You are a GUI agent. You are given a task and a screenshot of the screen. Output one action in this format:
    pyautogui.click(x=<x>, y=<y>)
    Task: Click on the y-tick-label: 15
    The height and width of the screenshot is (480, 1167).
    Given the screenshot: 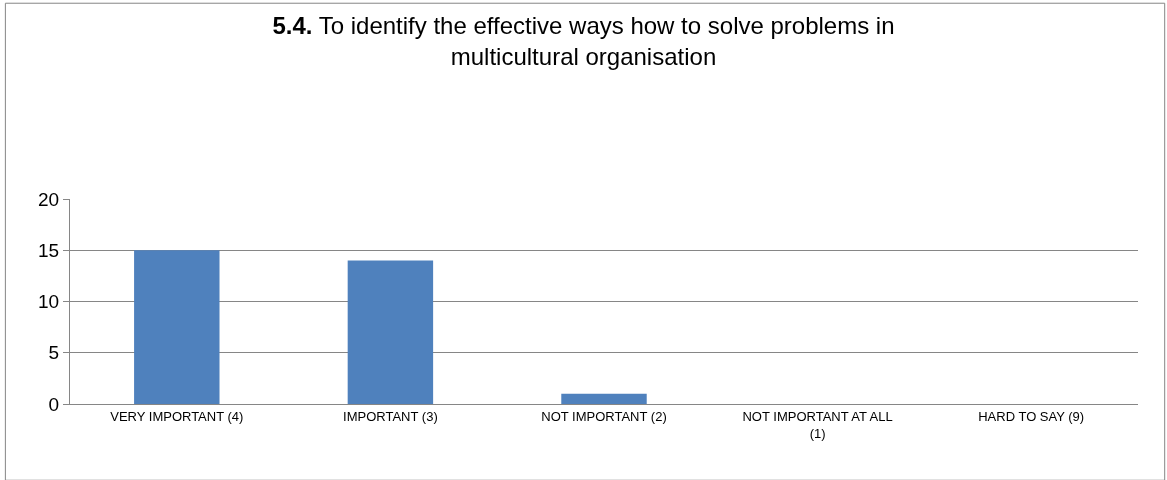 What is the action you would take?
    pyautogui.click(x=49, y=250)
    